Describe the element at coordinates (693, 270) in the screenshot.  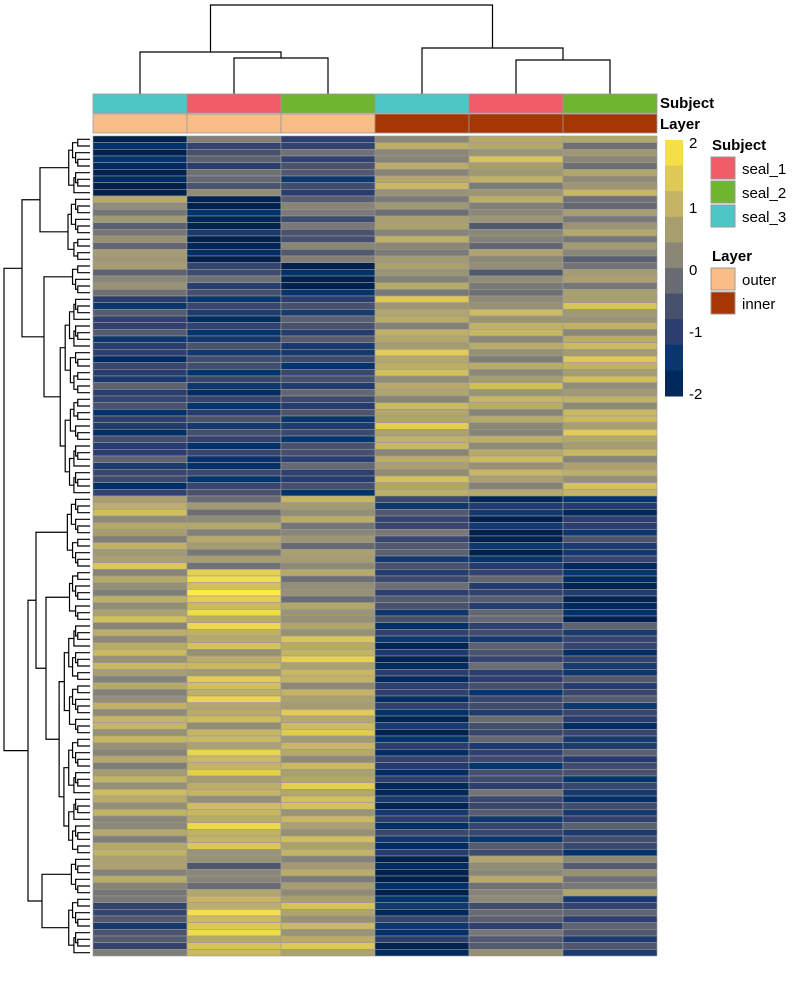
I see `color-tick-label: 0` at that location.